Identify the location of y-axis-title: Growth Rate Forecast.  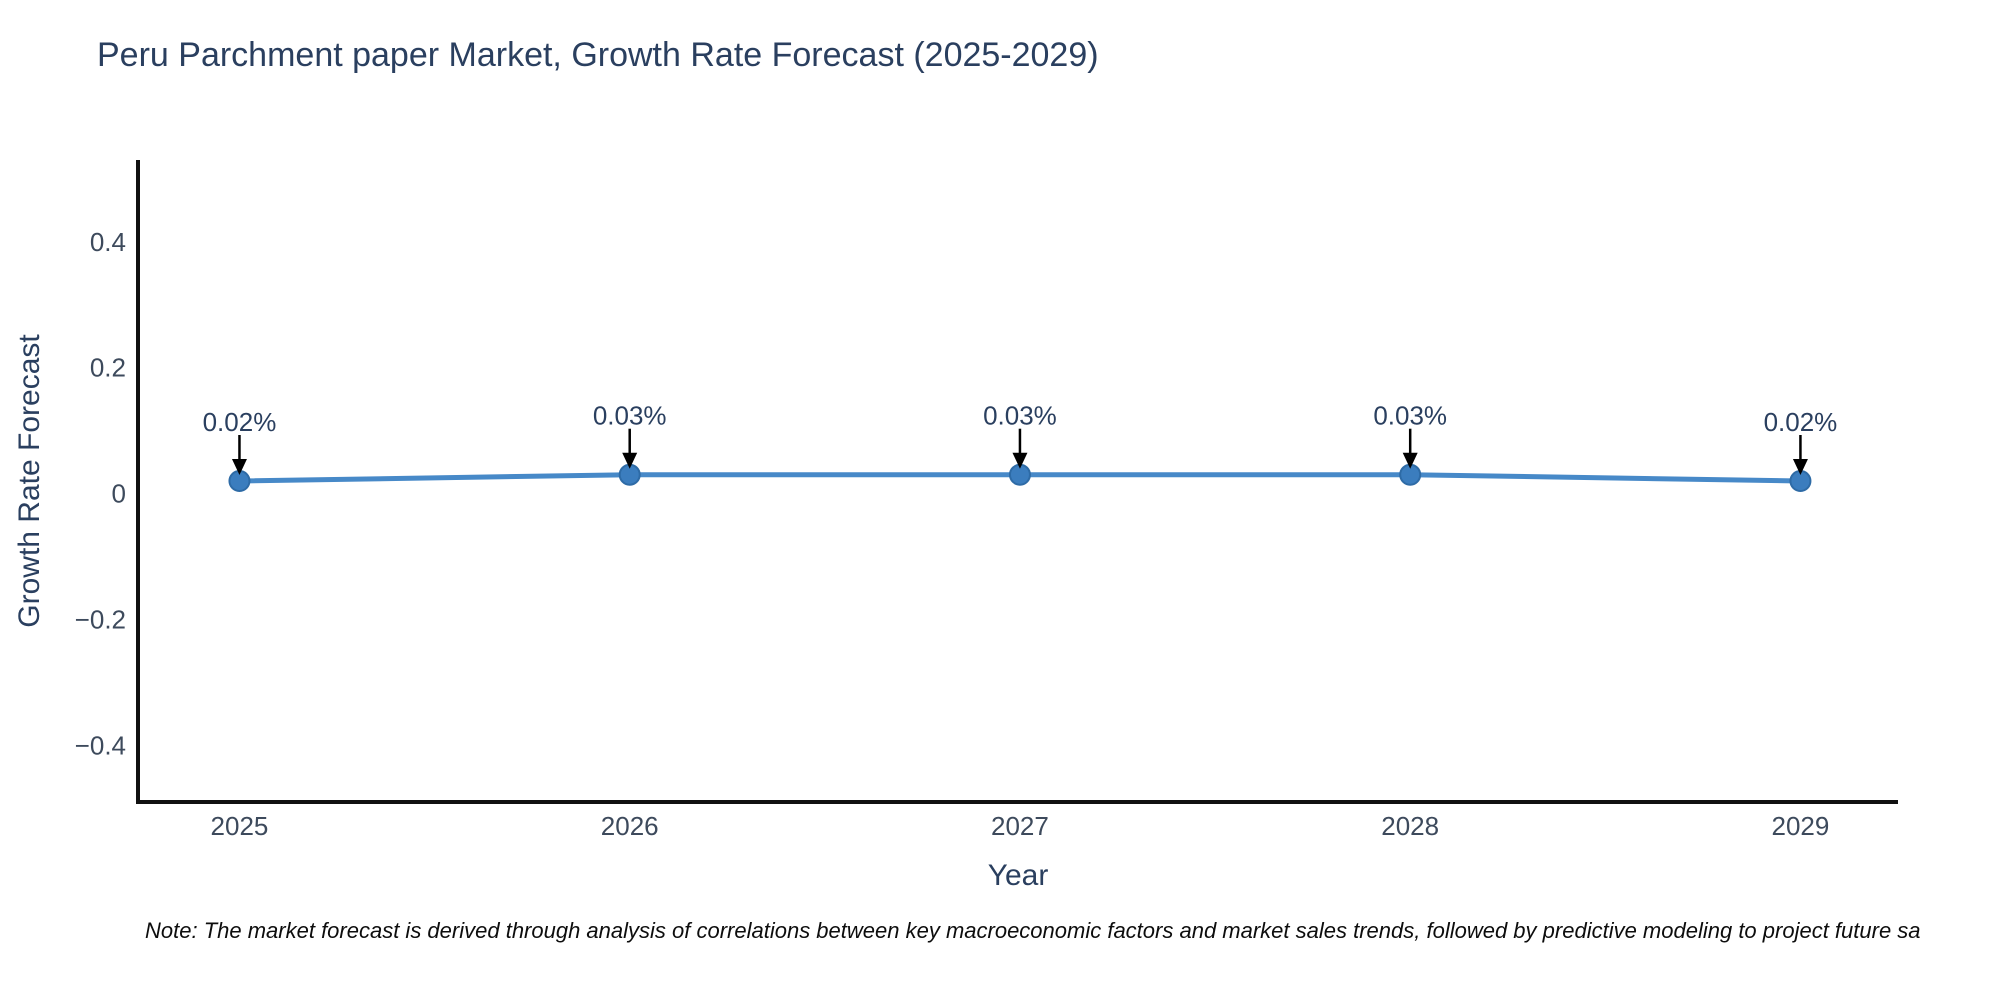
(29, 481).